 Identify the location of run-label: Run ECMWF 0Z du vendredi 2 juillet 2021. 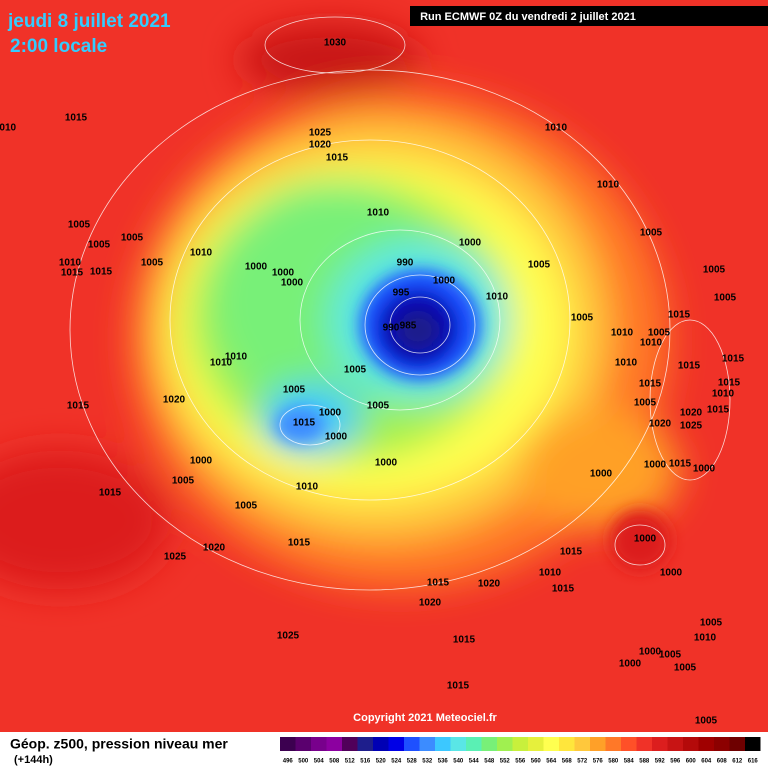
(528, 17).